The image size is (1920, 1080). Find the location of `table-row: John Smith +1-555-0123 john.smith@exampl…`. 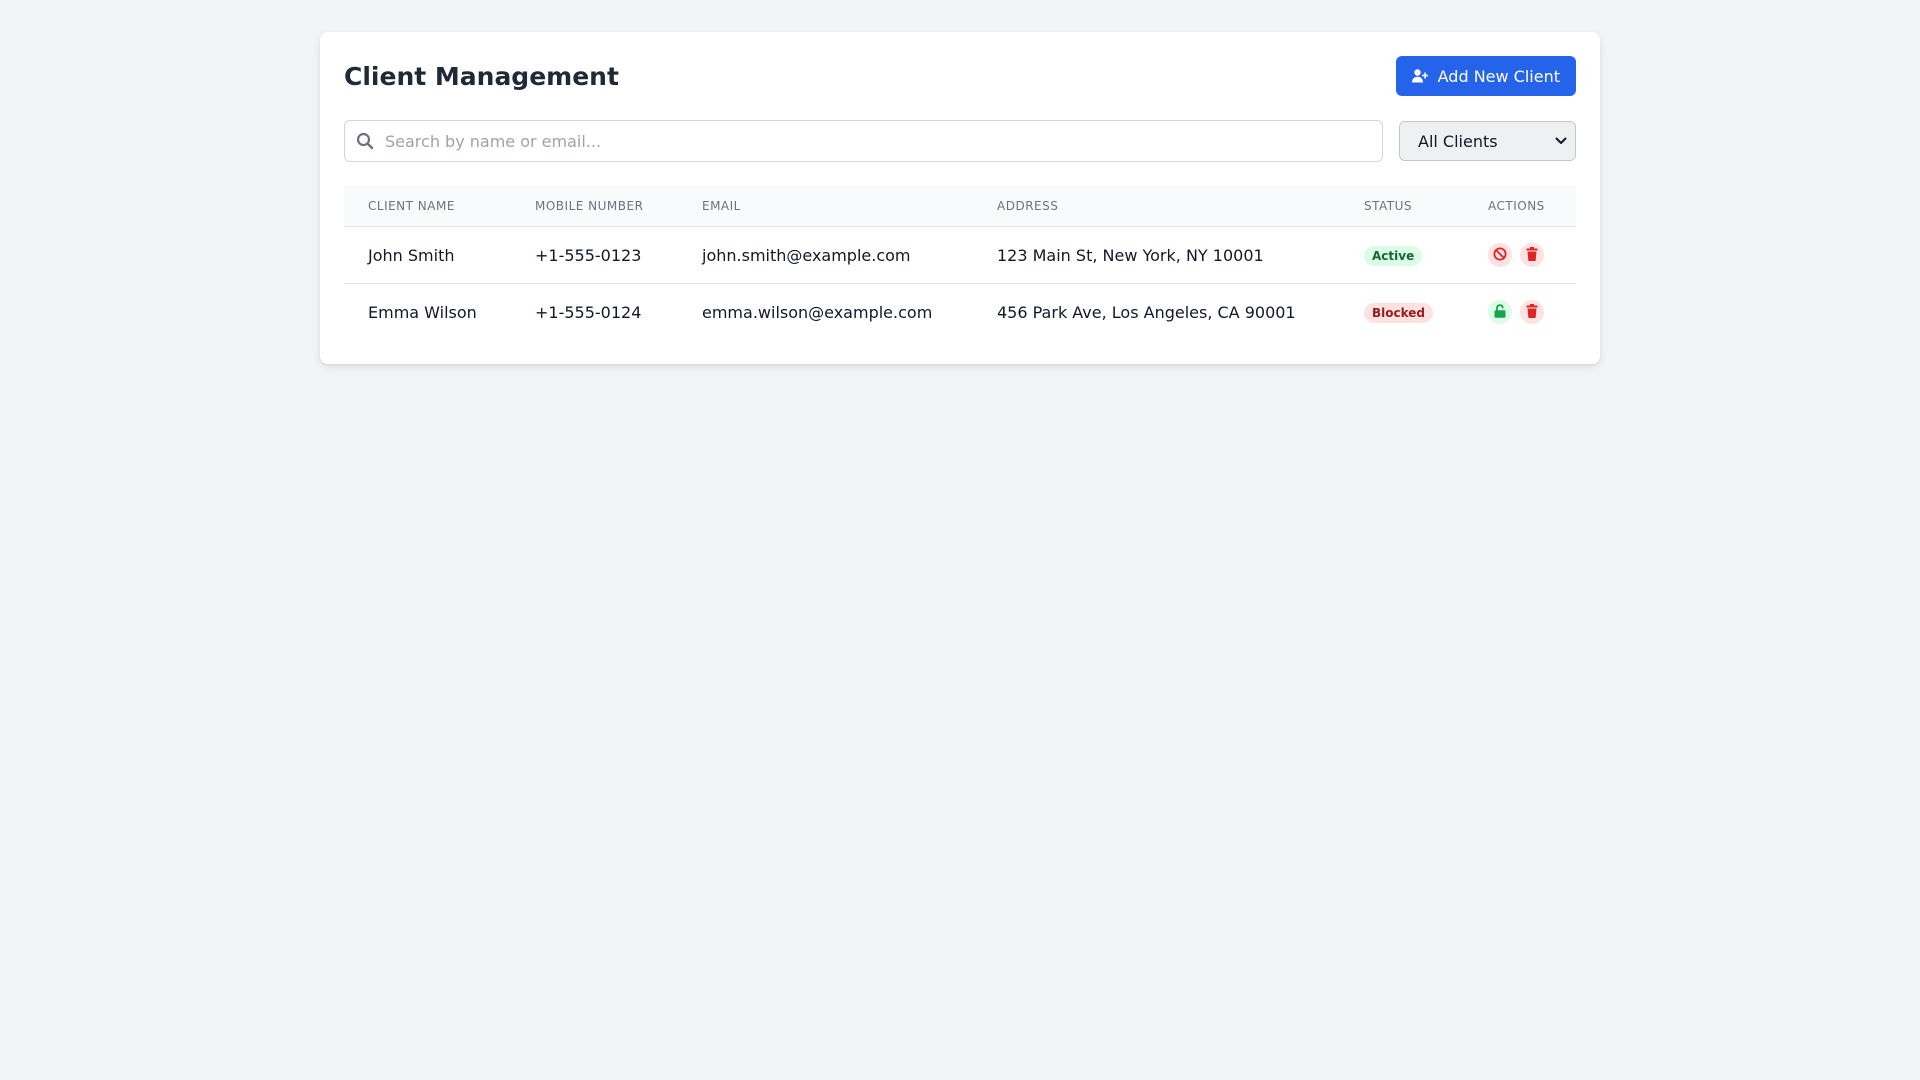

table-row: John Smith +1-555-0123 john.smith@exampl… is located at coordinates (960, 255).